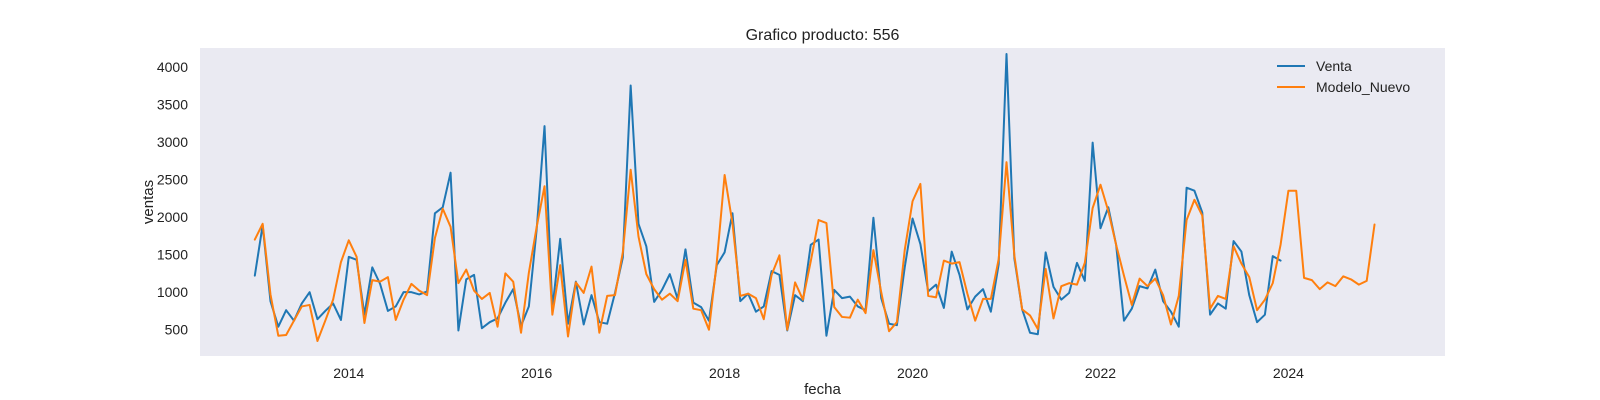 Image resolution: width=1600 pixels, height=400 pixels. Describe the element at coordinates (1363, 87) in the screenshot. I see `legend-label: Modelo_Nuevo` at that location.